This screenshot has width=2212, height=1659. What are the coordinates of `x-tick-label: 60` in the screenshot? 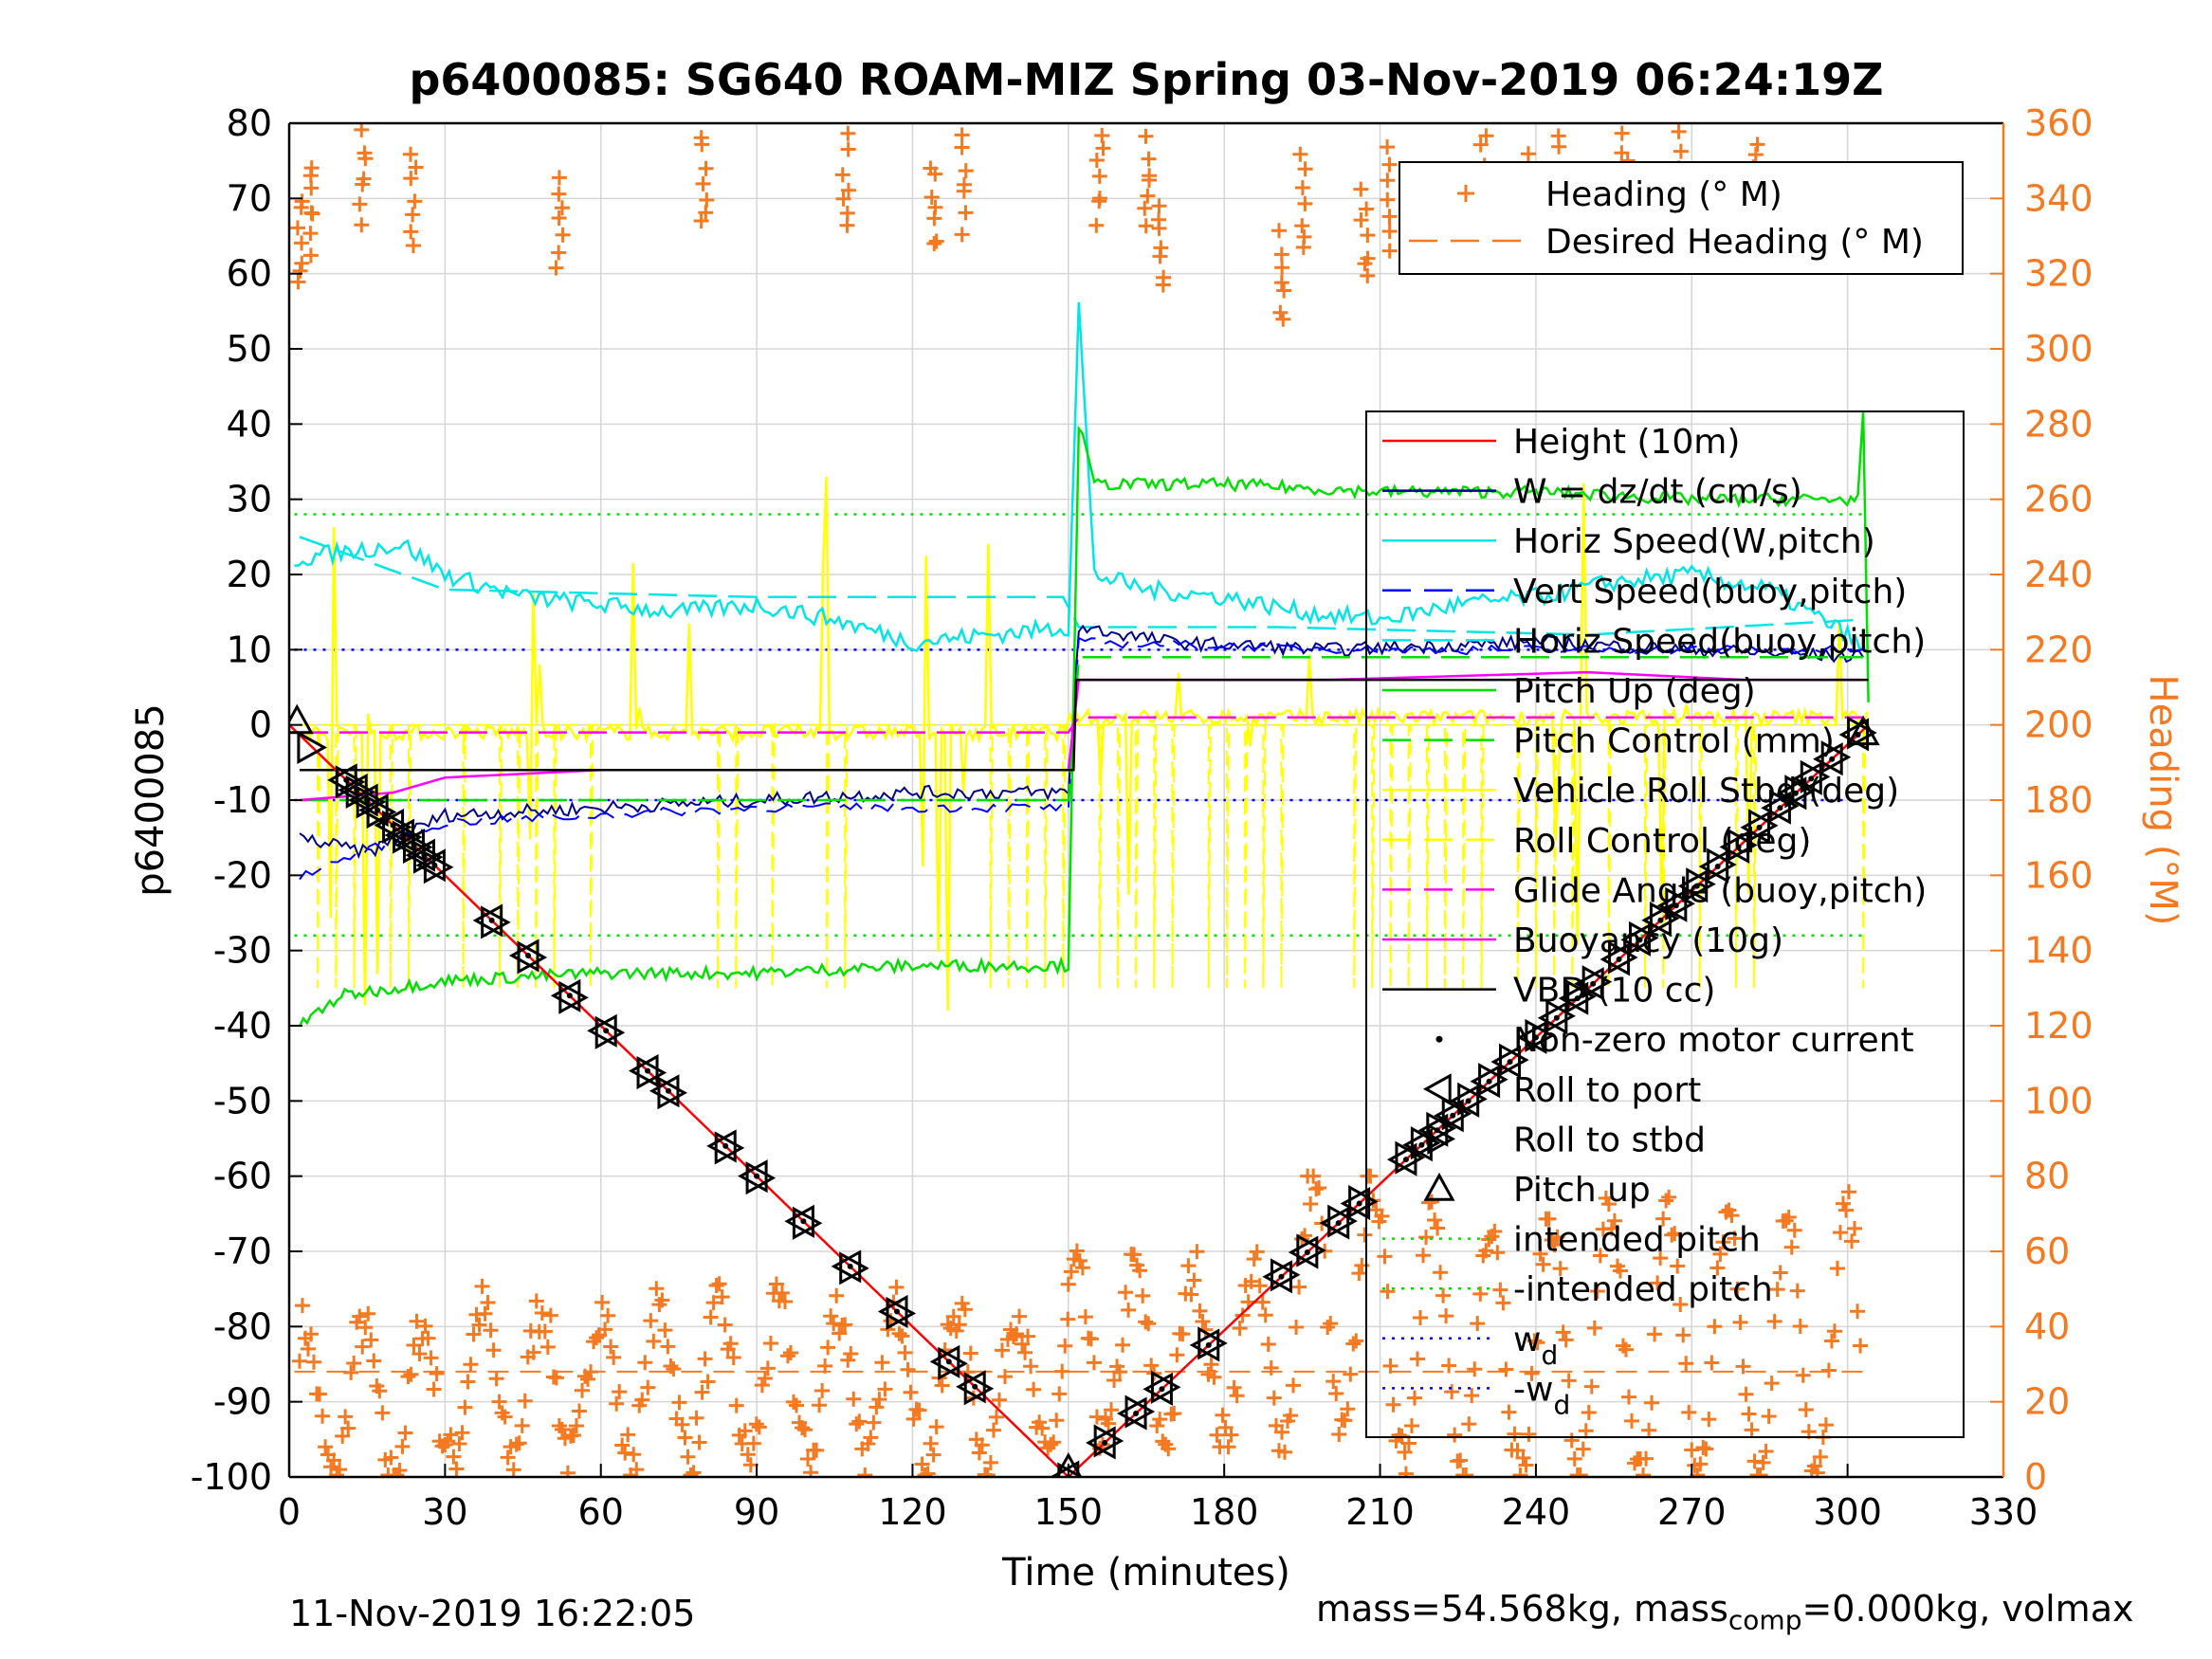 It's located at (601, 1512).